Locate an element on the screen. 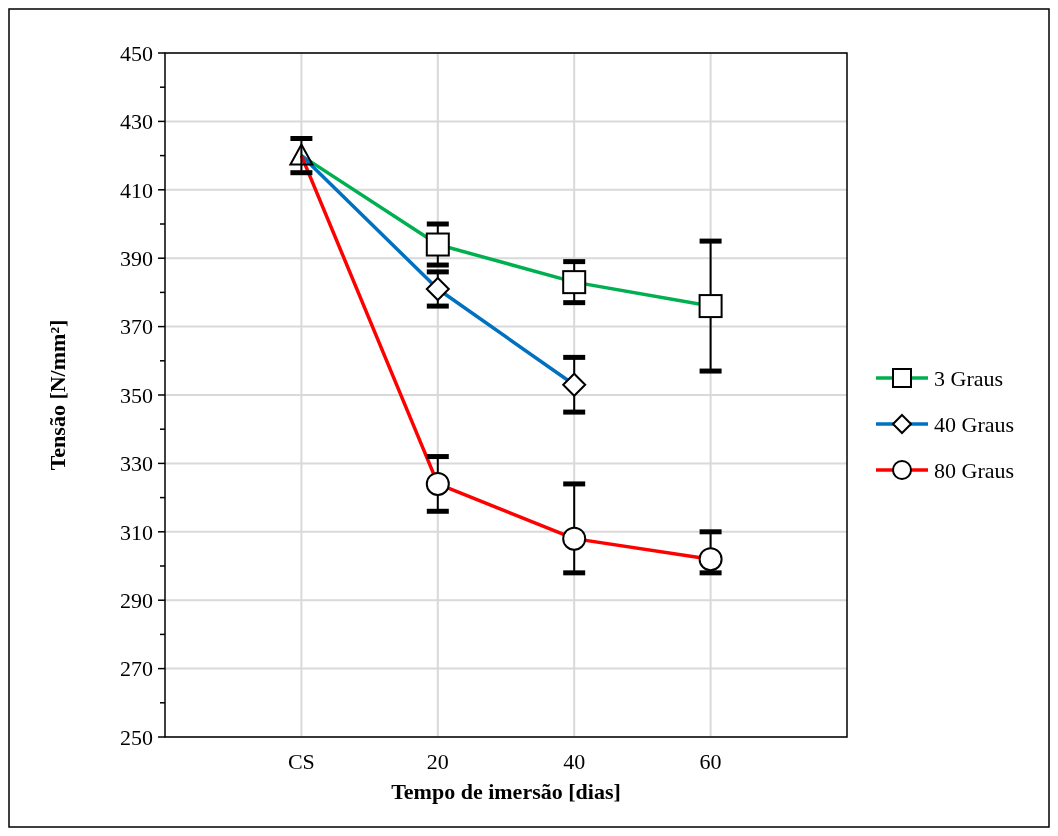 Image resolution: width=1058 pixels, height=836 pixels. y-tick-label: 450 is located at coordinates (136, 53).